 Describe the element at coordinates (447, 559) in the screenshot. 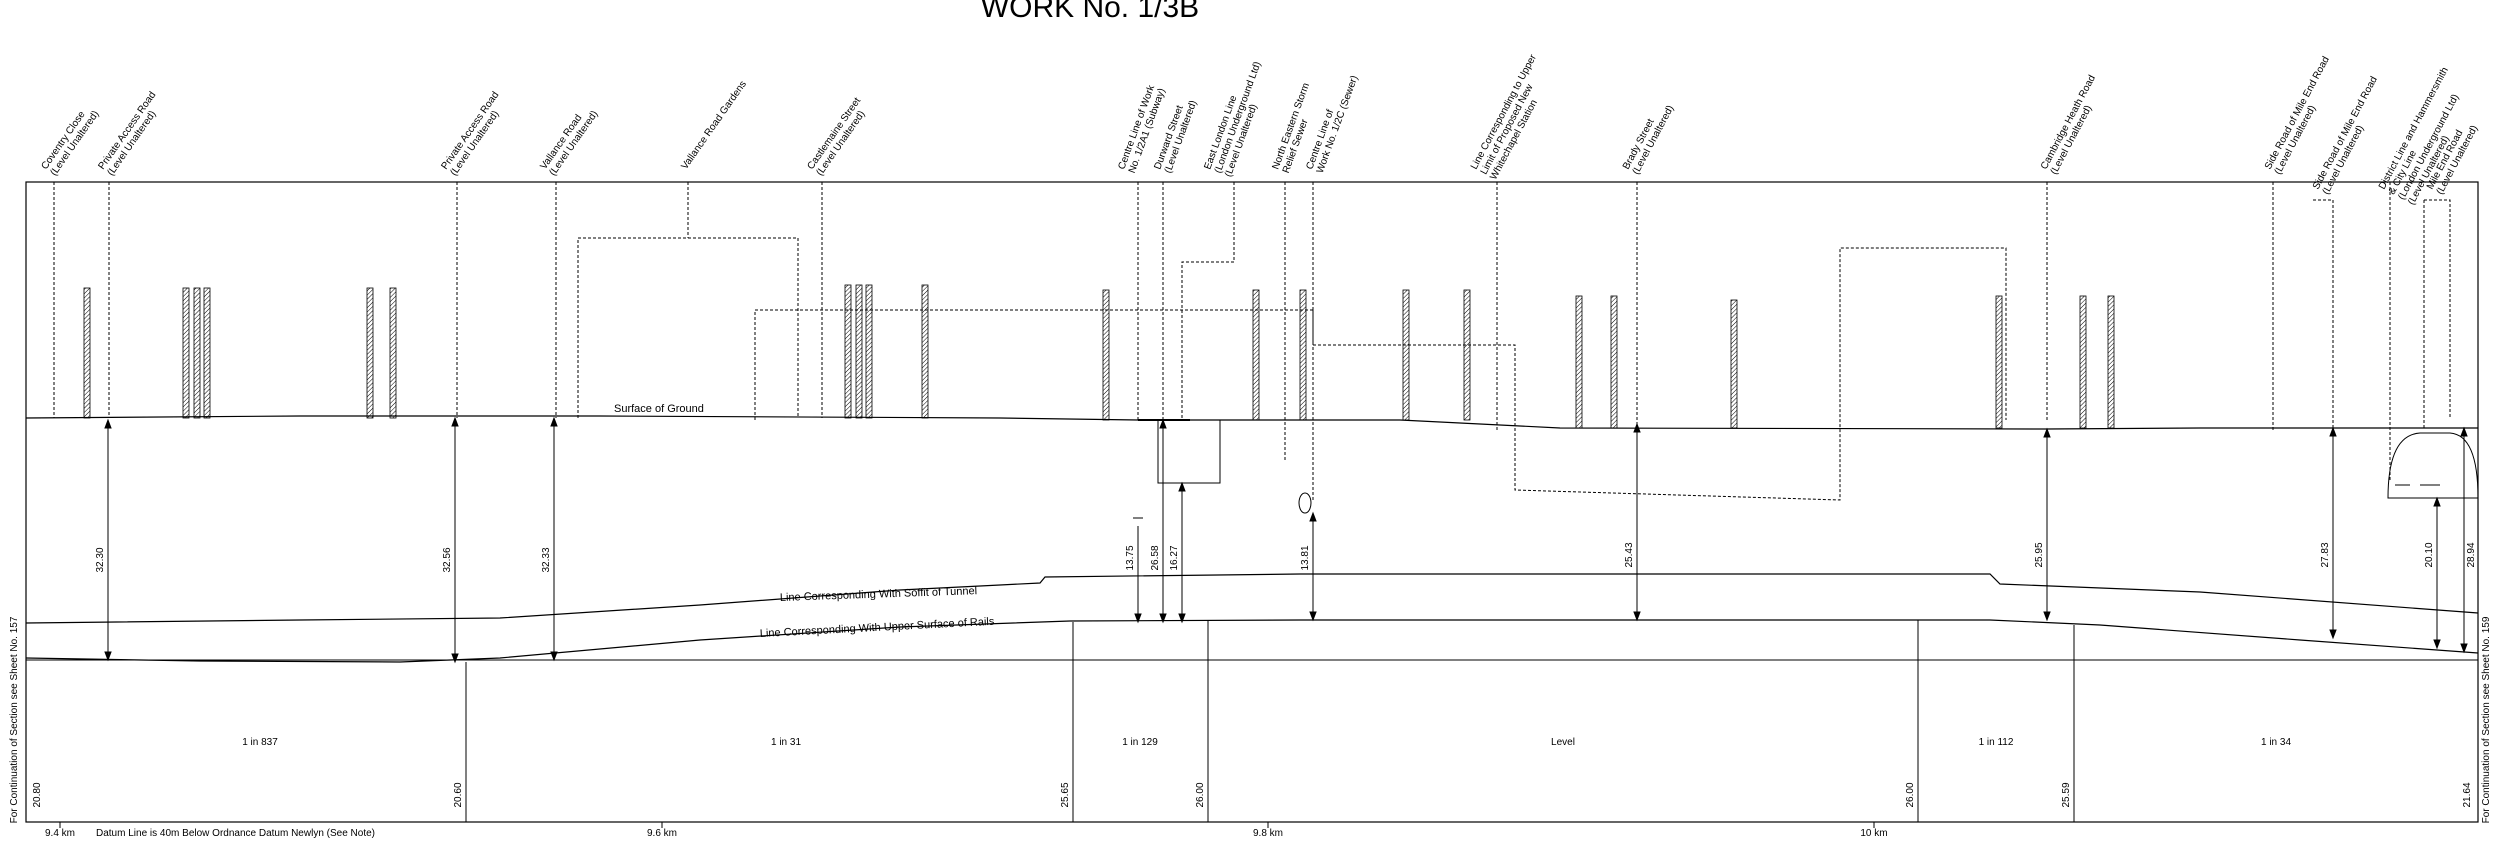

I see `depth-value: 32.56` at that location.